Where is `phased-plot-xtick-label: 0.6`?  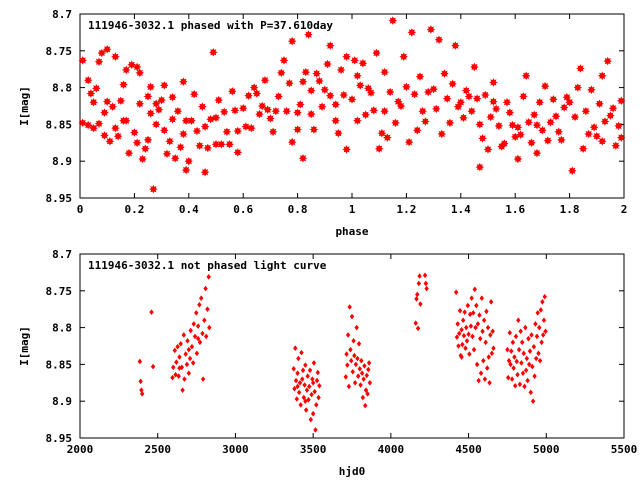
phased-plot-xtick-label: 0.6 is located at coordinates (243, 209).